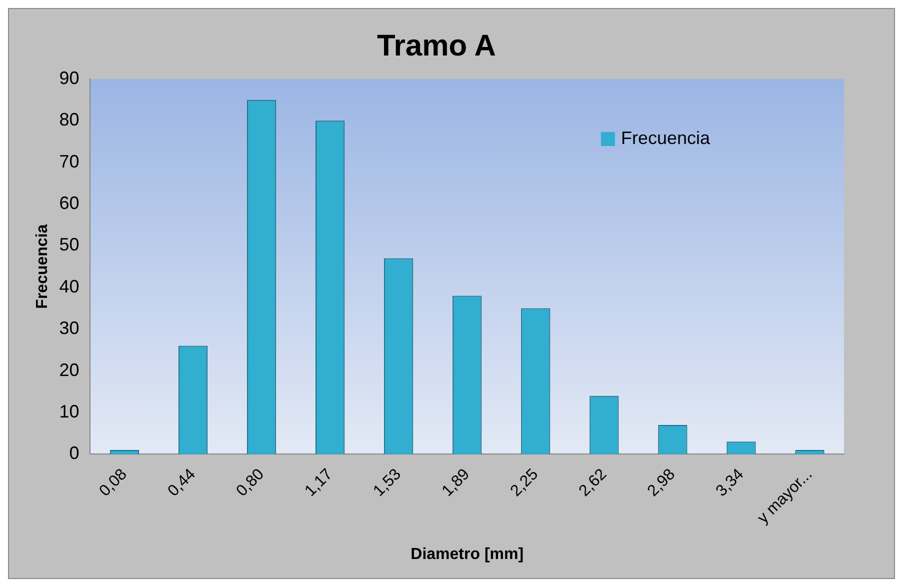 This screenshot has width=903, height=587. I want to click on y-tick-label: 0, so click(74, 453).